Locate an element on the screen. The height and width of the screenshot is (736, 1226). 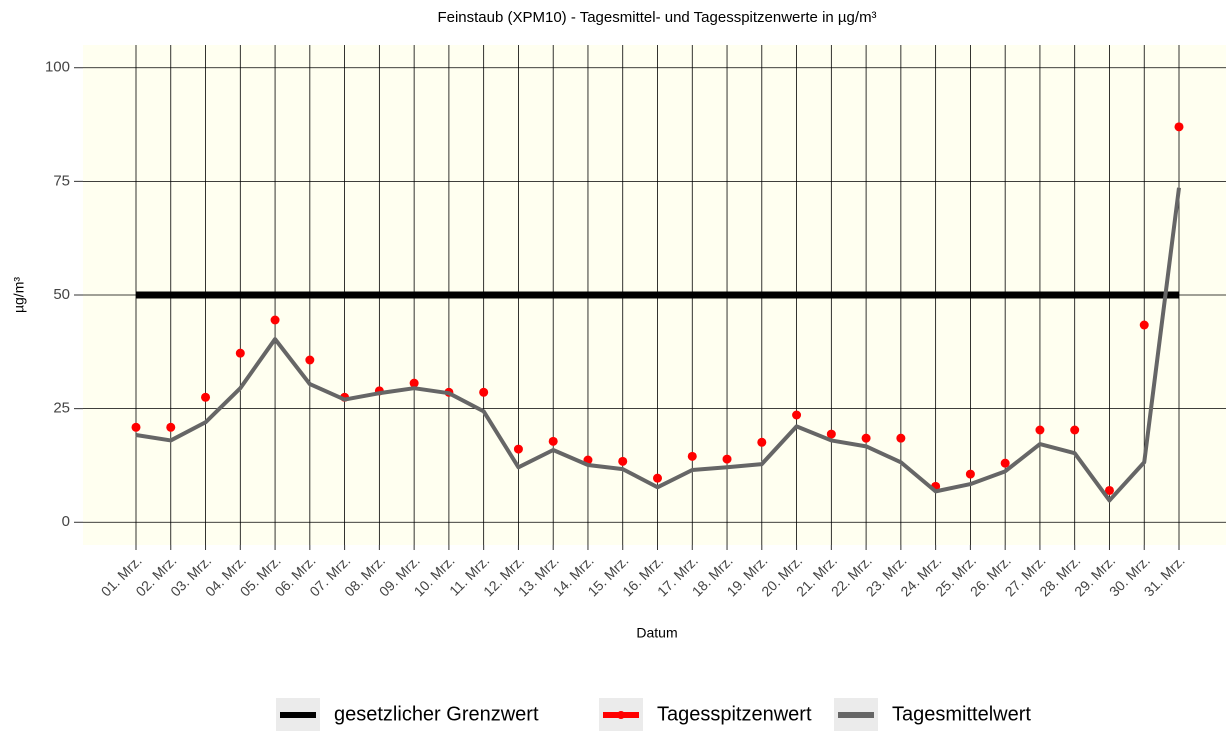
y-tick-label: 25 is located at coordinates (61, 408).